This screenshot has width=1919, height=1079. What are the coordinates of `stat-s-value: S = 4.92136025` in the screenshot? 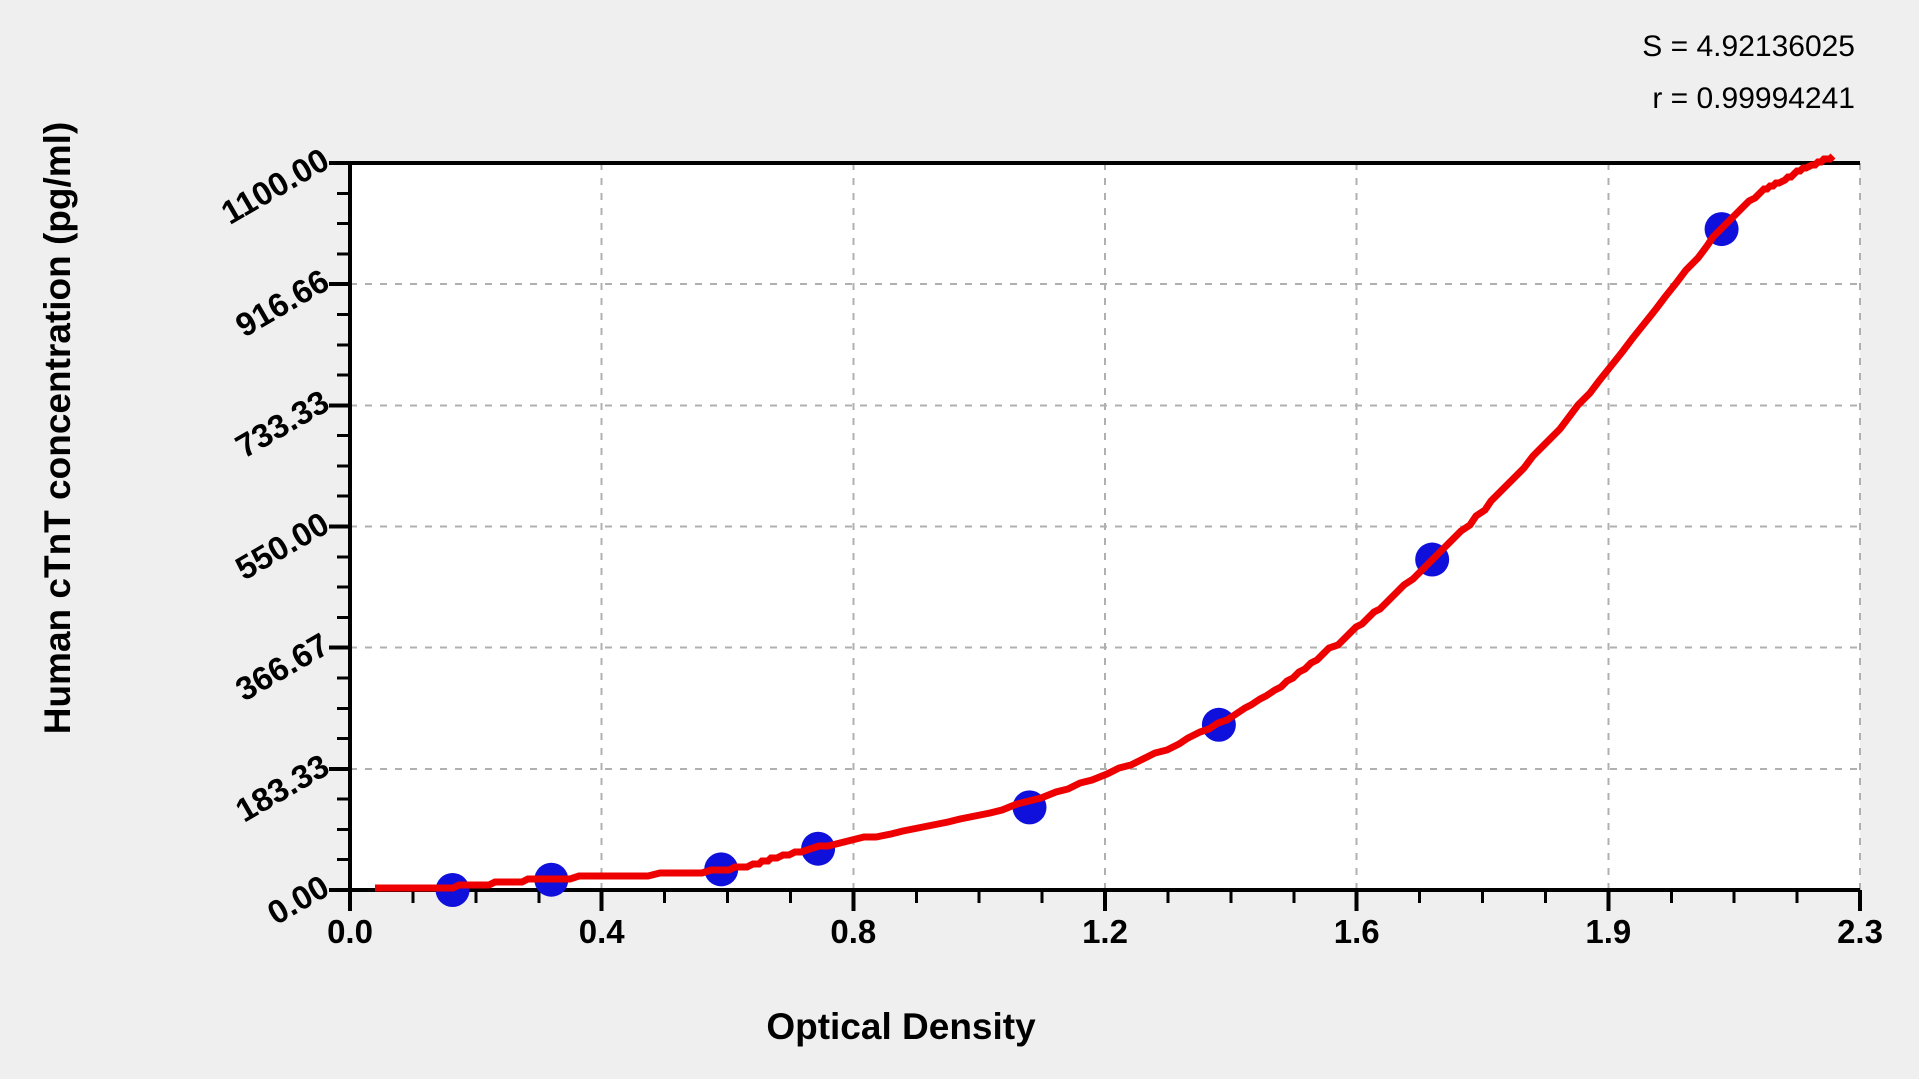 It's located at (1748, 46).